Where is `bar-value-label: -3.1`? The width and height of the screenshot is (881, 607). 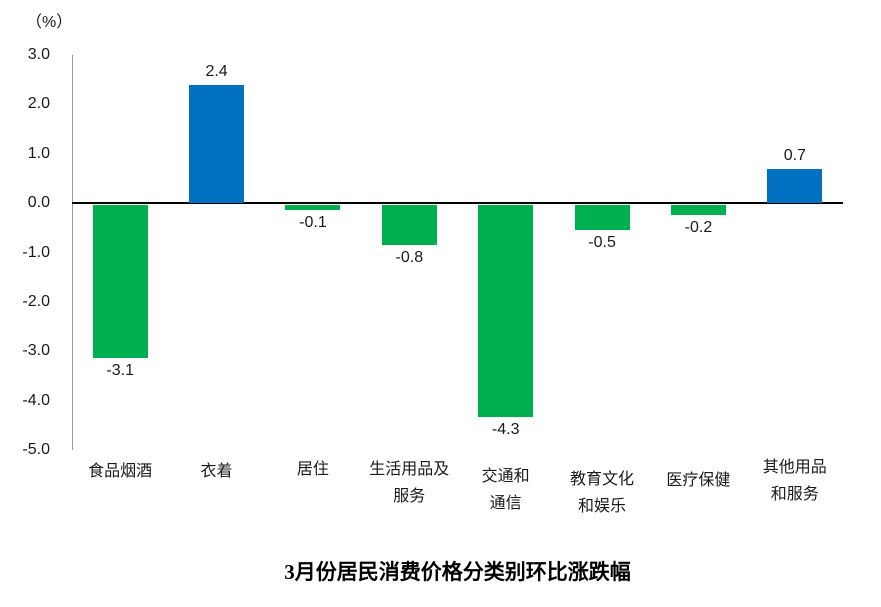 bar-value-label: -3.1 is located at coordinates (120, 371).